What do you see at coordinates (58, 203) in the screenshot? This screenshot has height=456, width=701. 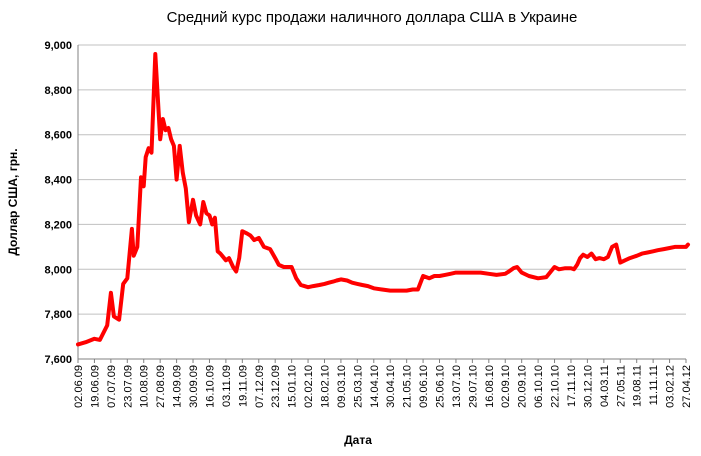 I see `y-tick-labels: 7,600 7,800 8,000 8,200 8,400 8,600 8,800 9,000` at bounding box center [58, 203].